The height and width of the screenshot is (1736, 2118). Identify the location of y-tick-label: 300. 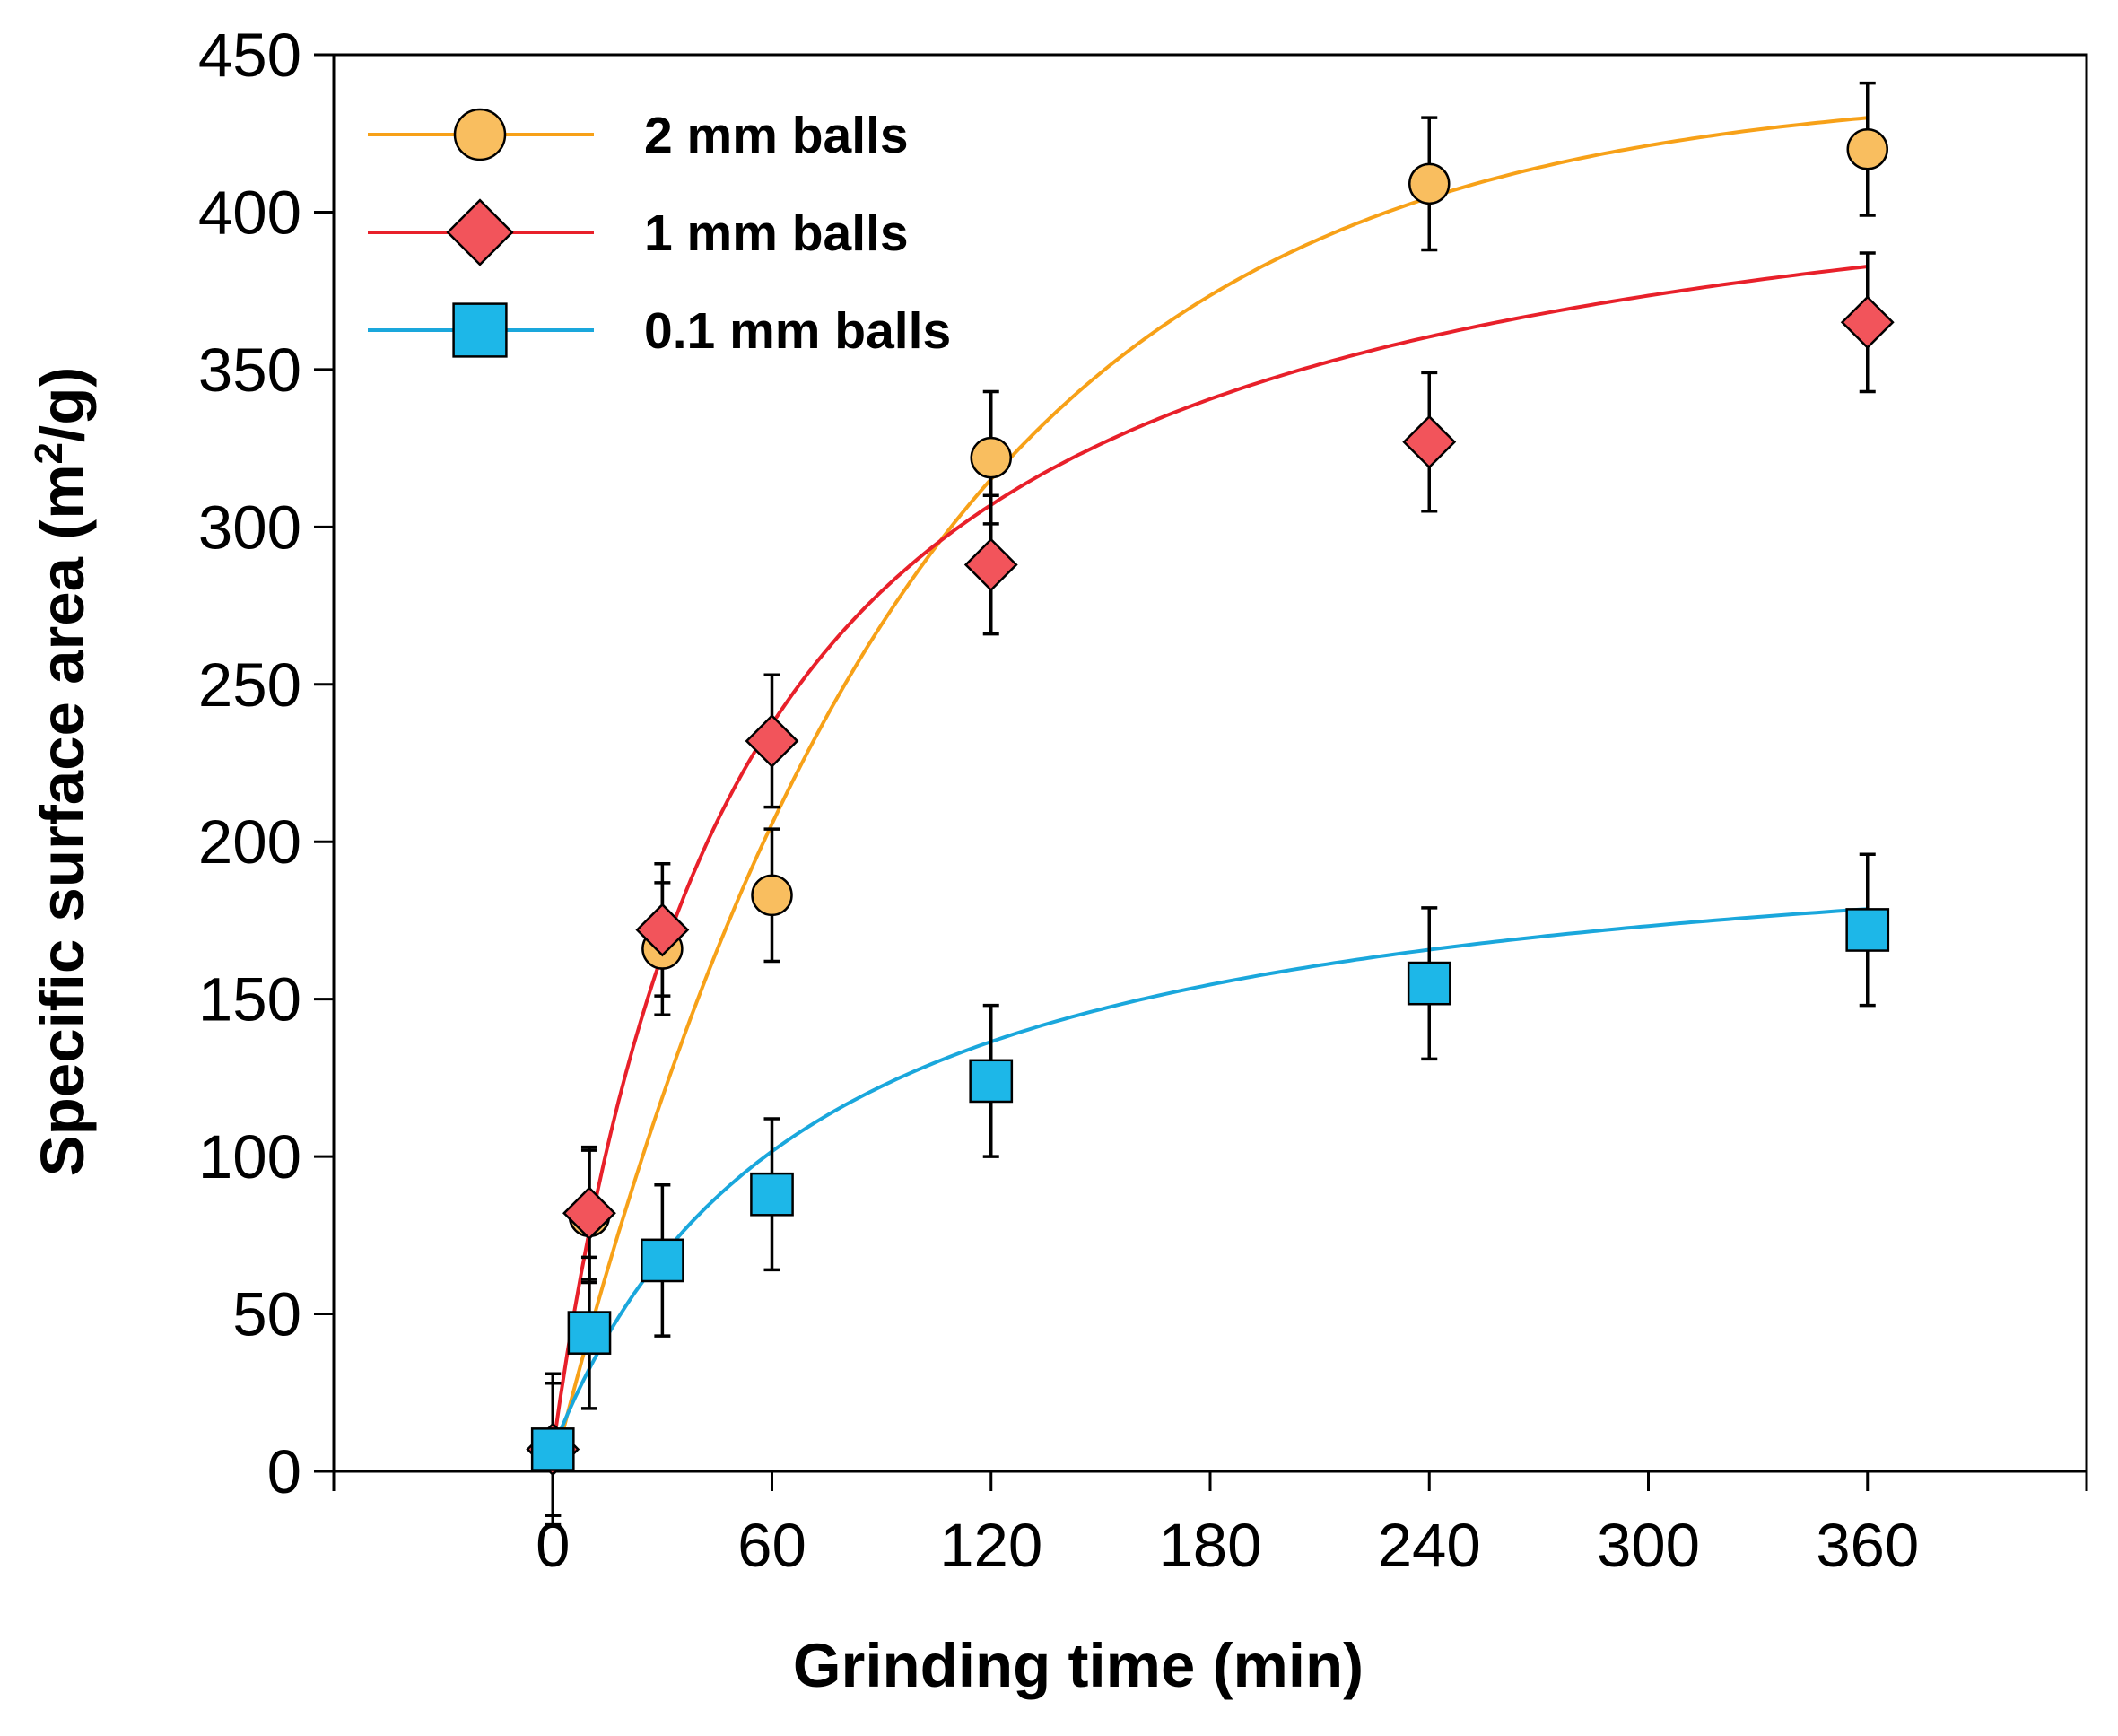
(249, 527).